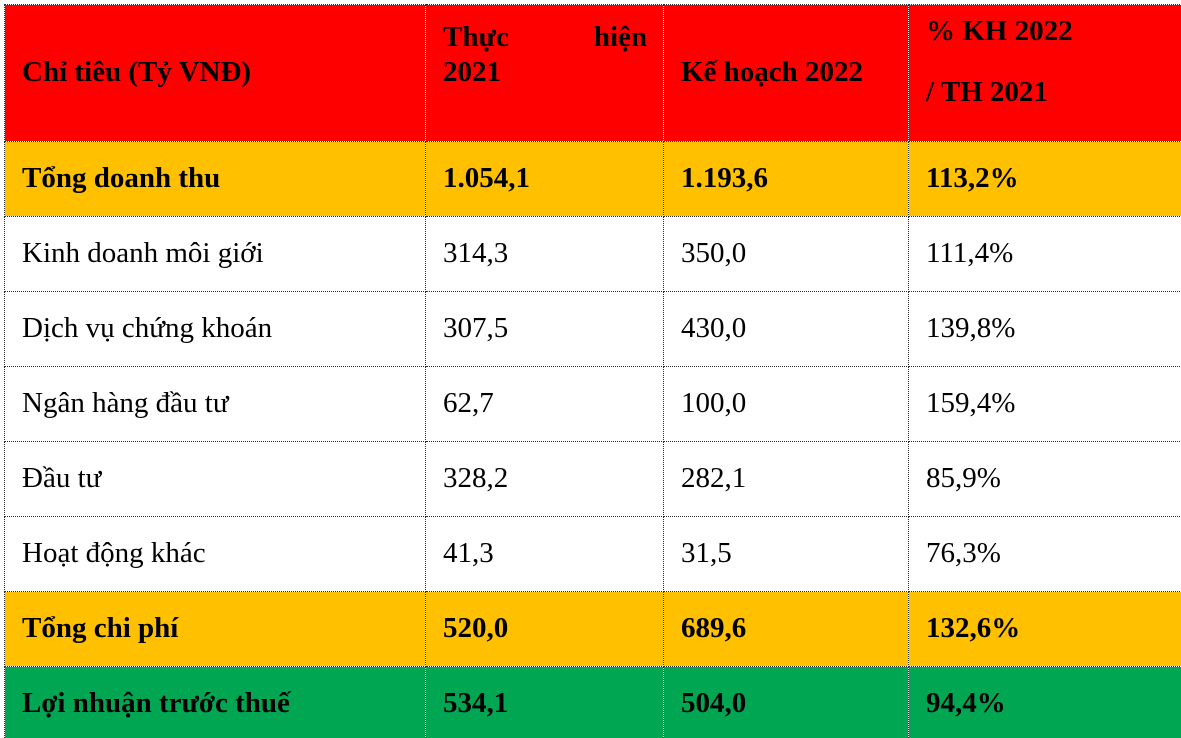 Image resolution: width=1181 pixels, height=738 pixels. Describe the element at coordinates (1044, 554) in the screenshot. I see `pct-cell: 76,3%` at that location.